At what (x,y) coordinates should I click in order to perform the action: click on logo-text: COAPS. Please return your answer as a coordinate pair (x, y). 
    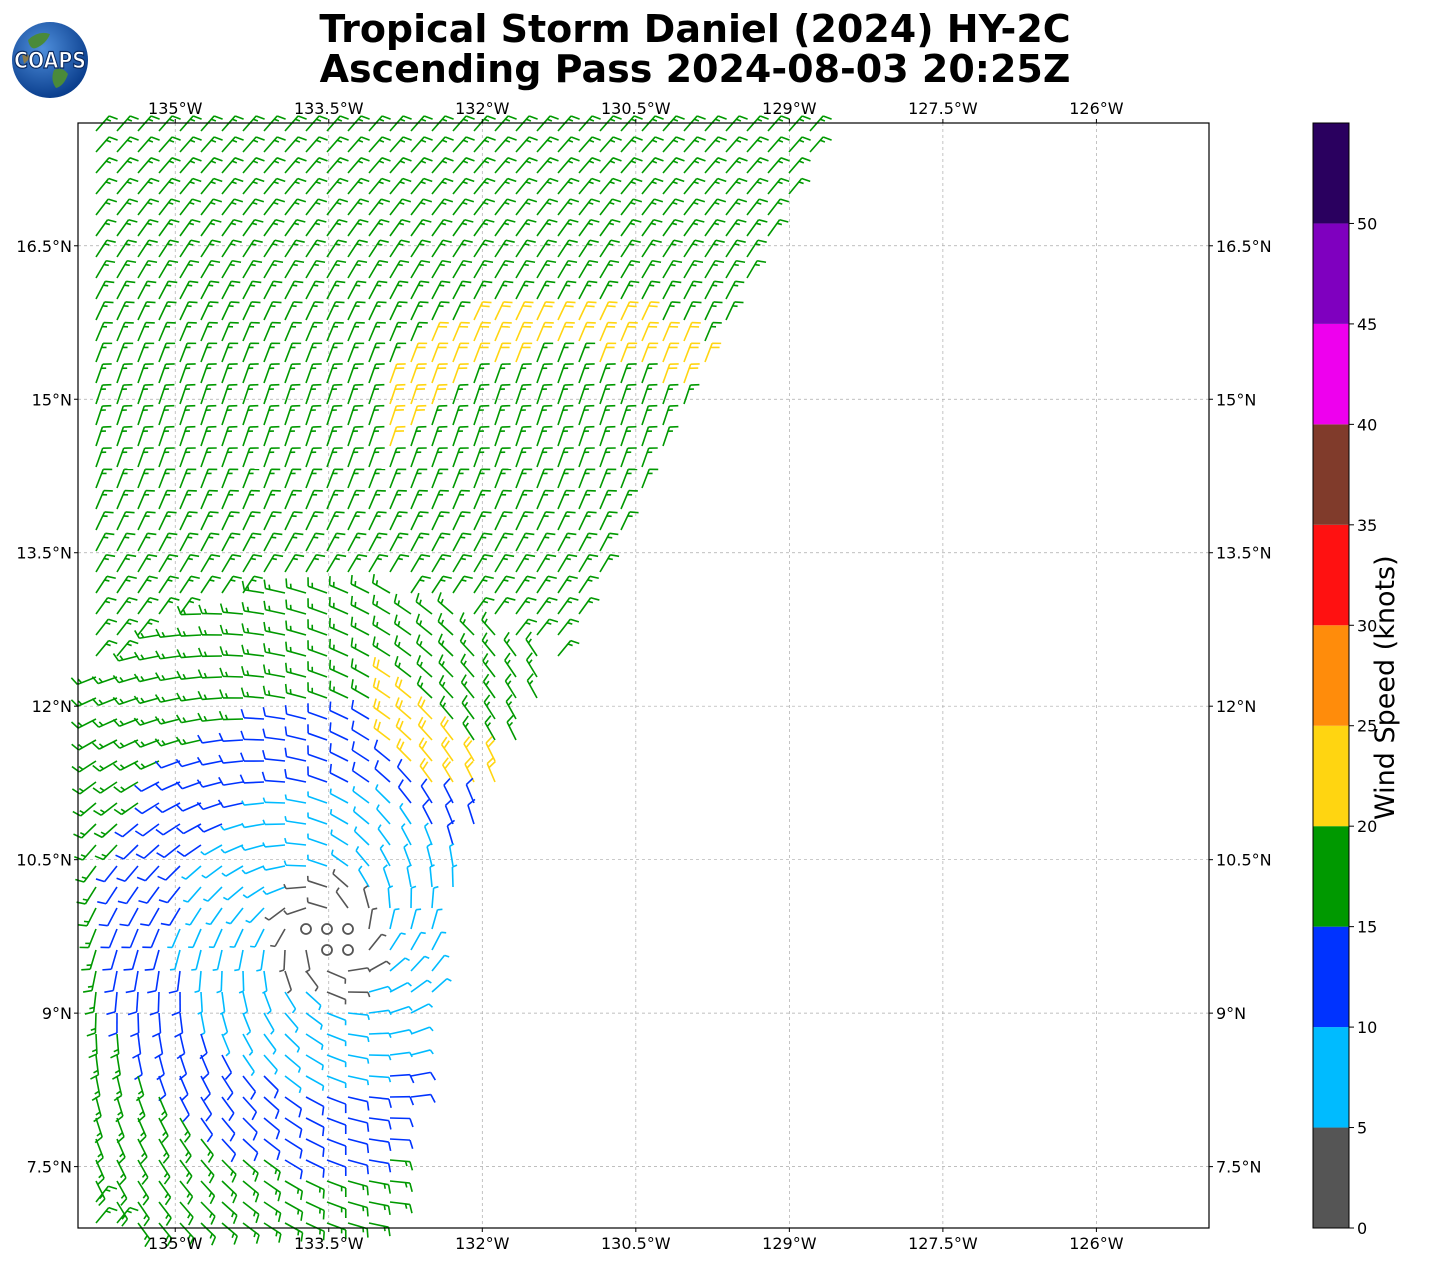
    Looking at the image, I should click on (50, 61).